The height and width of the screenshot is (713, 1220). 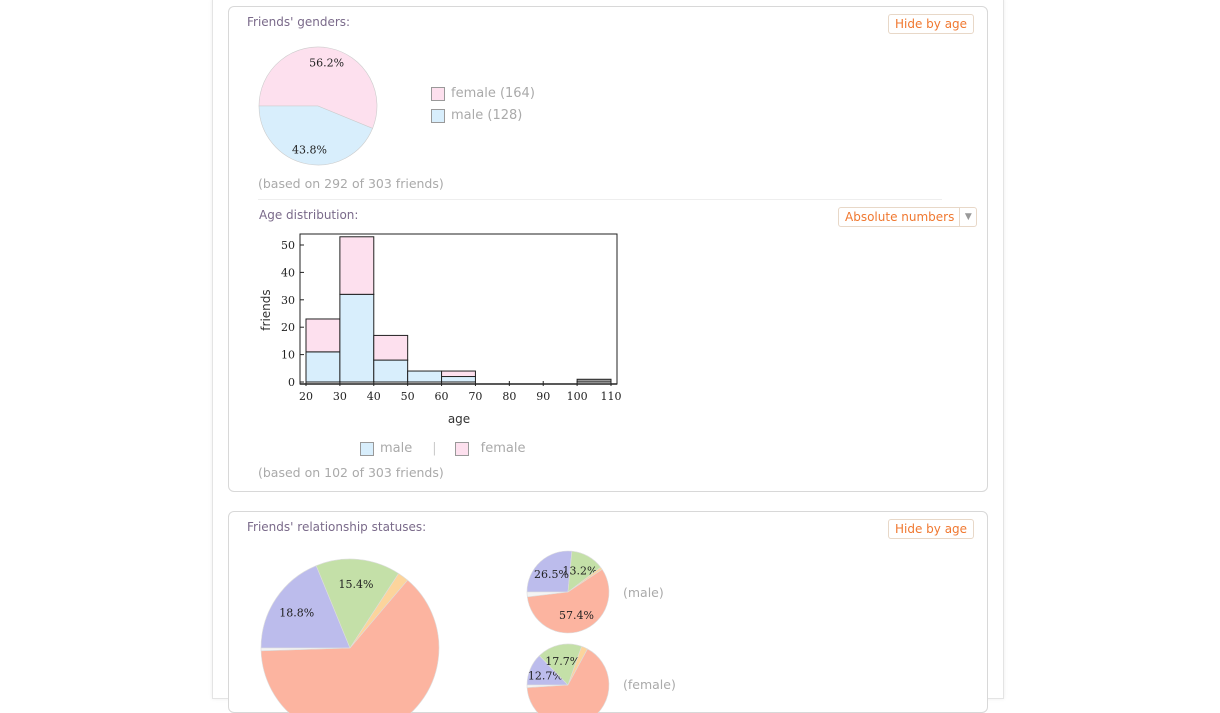 I want to click on chevron-down-icon: ▼, so click(x=967, y=217).